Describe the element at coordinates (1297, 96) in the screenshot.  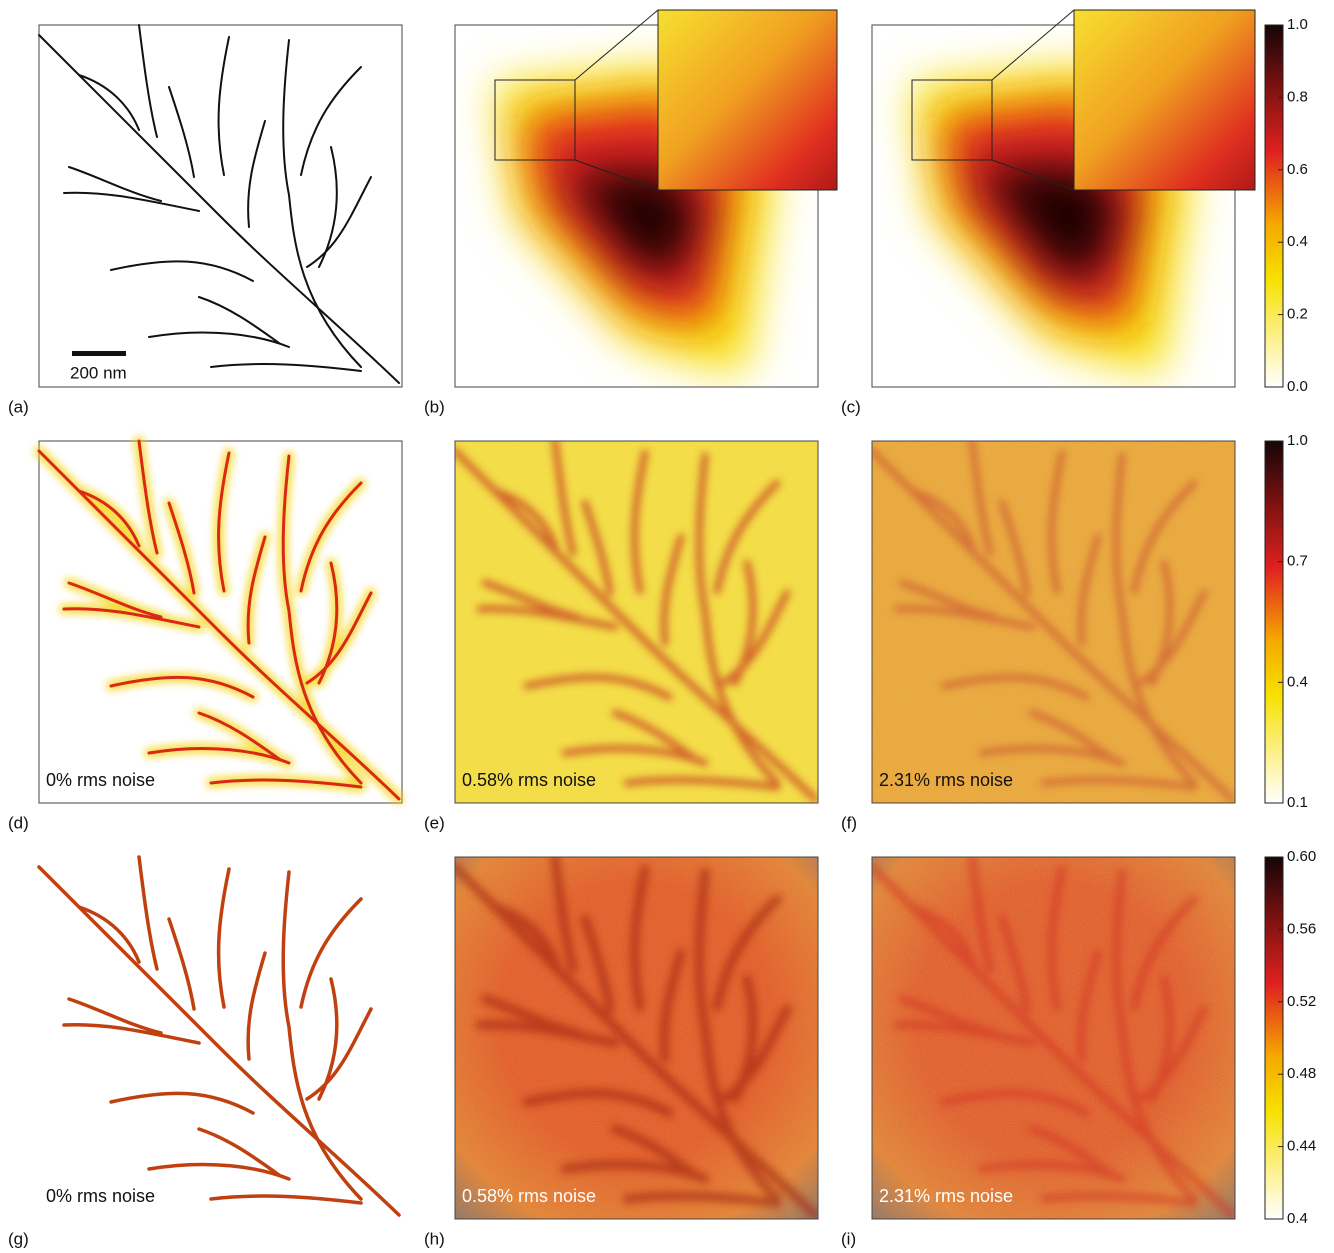
I see `tick-label: 0.8` at that location.